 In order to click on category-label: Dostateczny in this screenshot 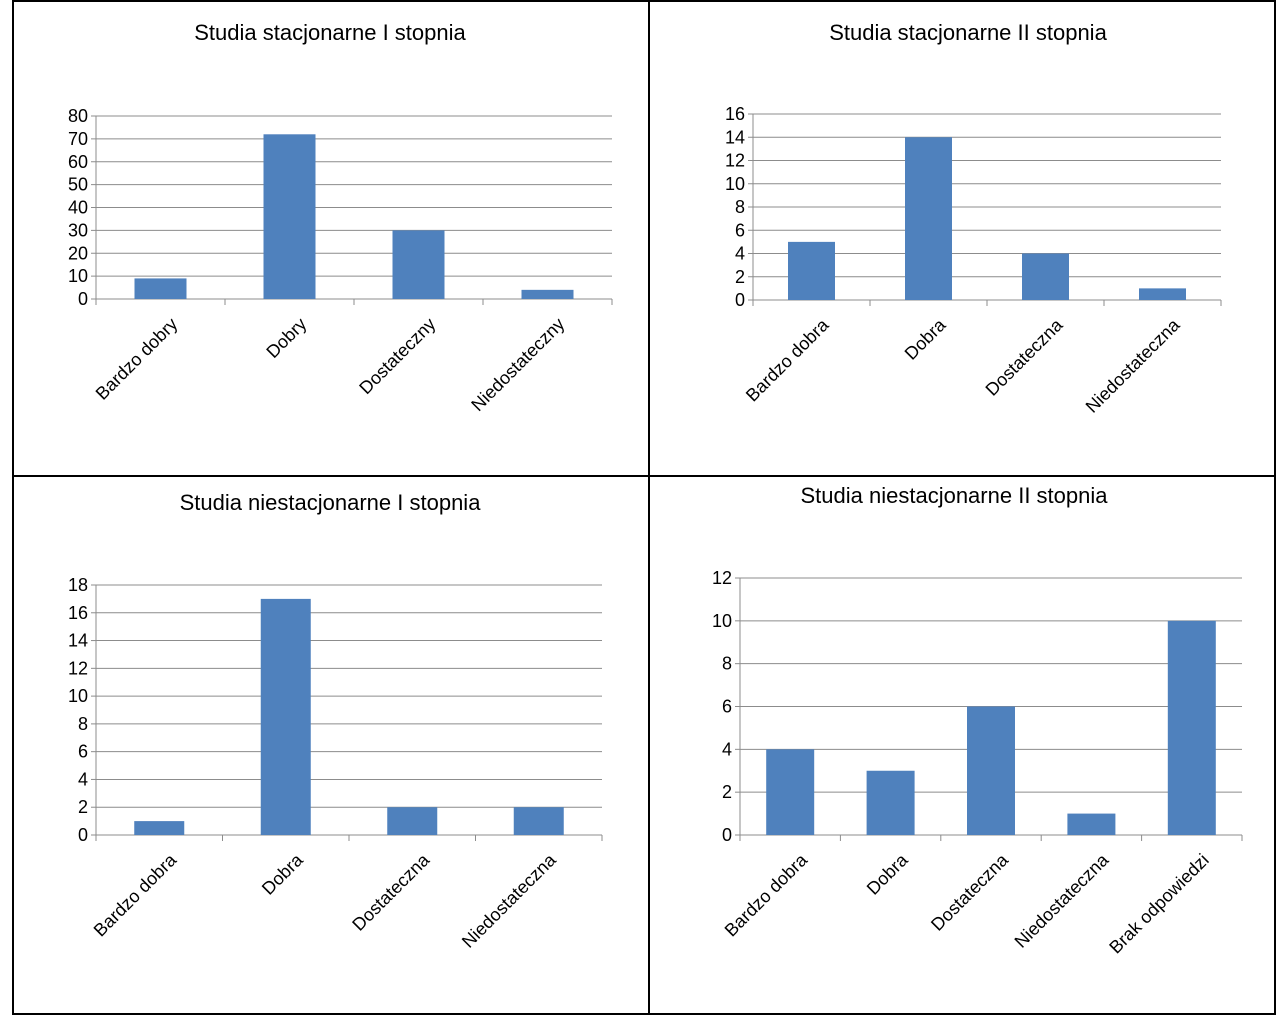, I will do `click(397, 356)`.